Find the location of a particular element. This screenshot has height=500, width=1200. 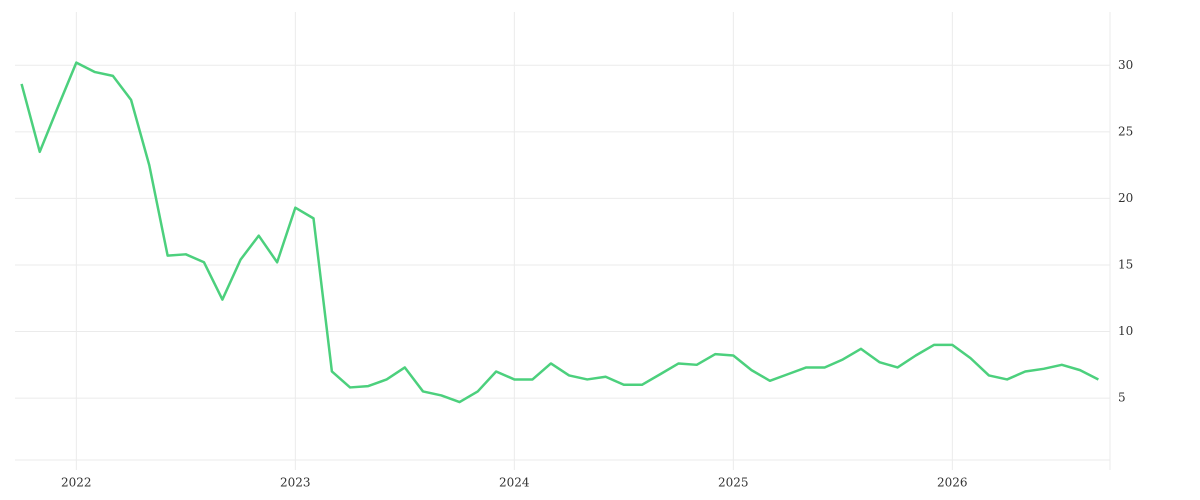

y-tick-label: 20 is located at coordinates (1125, 198).